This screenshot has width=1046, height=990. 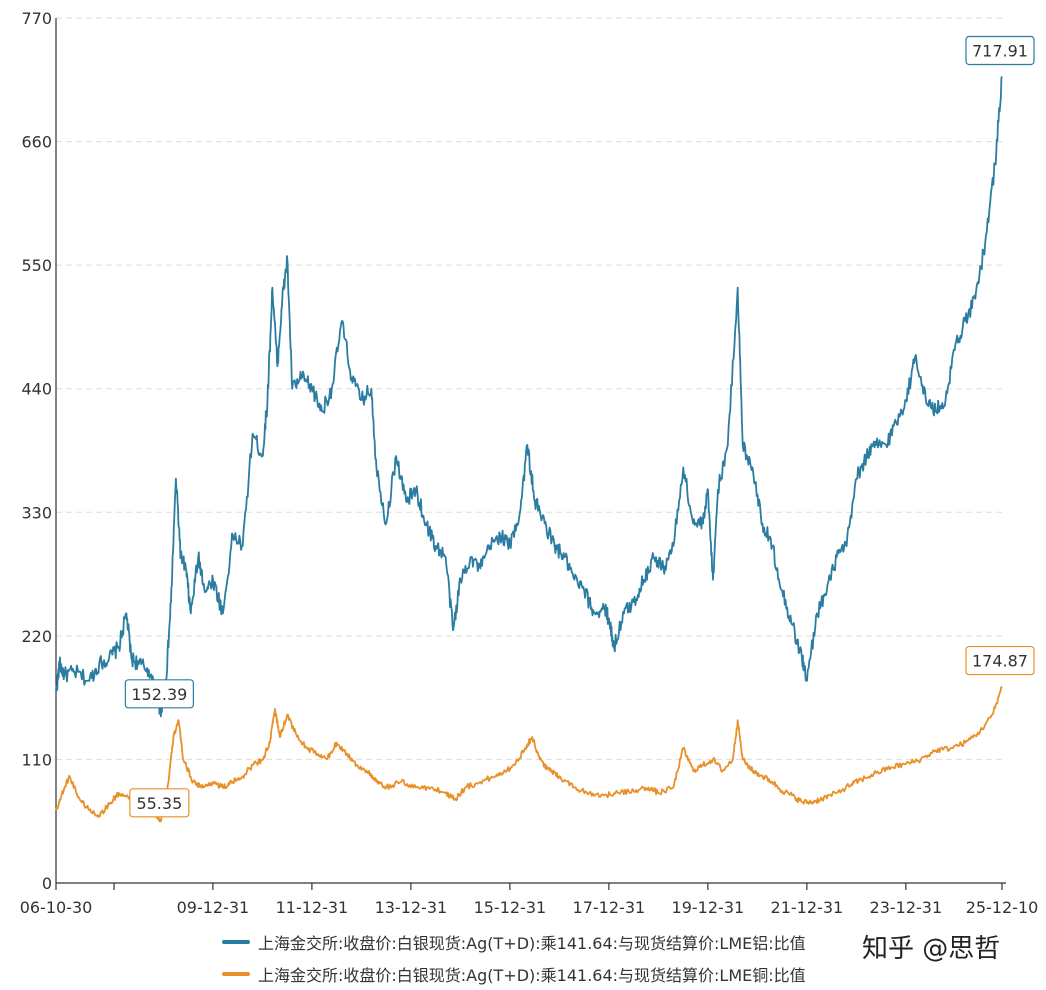 I want to click on callout-label: 717.91, so click(x=1000, y=51).